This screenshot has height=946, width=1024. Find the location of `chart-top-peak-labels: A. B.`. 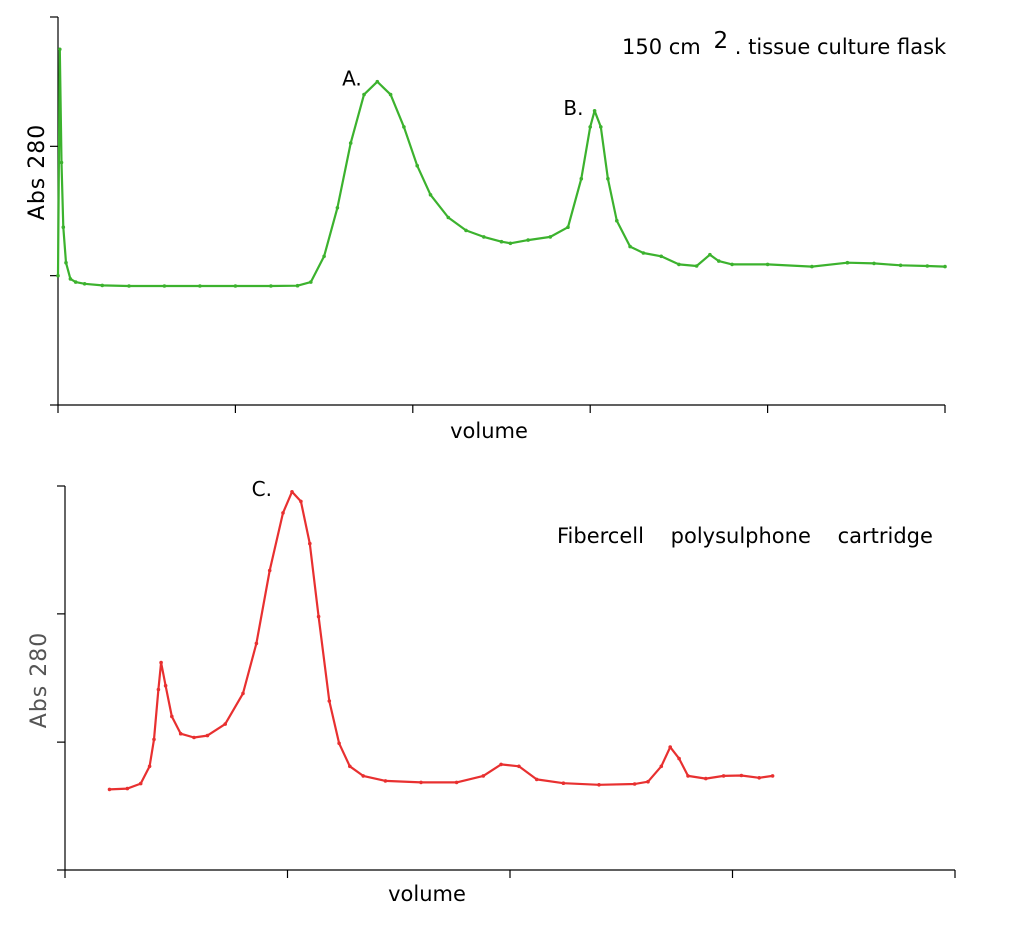

chart-top-peak-labels: A. B. is located at coordinates (462, 93).